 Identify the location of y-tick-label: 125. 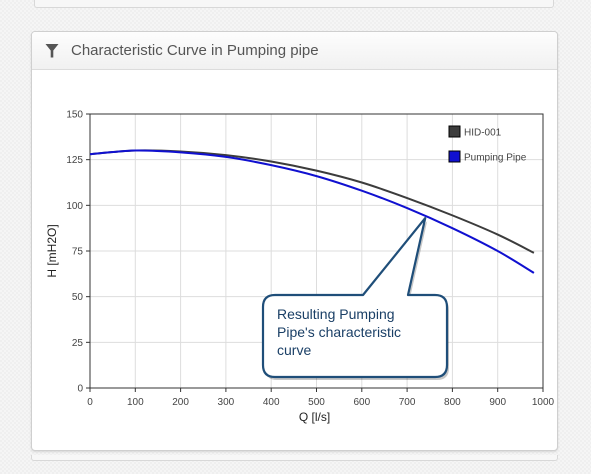
(74, 160).